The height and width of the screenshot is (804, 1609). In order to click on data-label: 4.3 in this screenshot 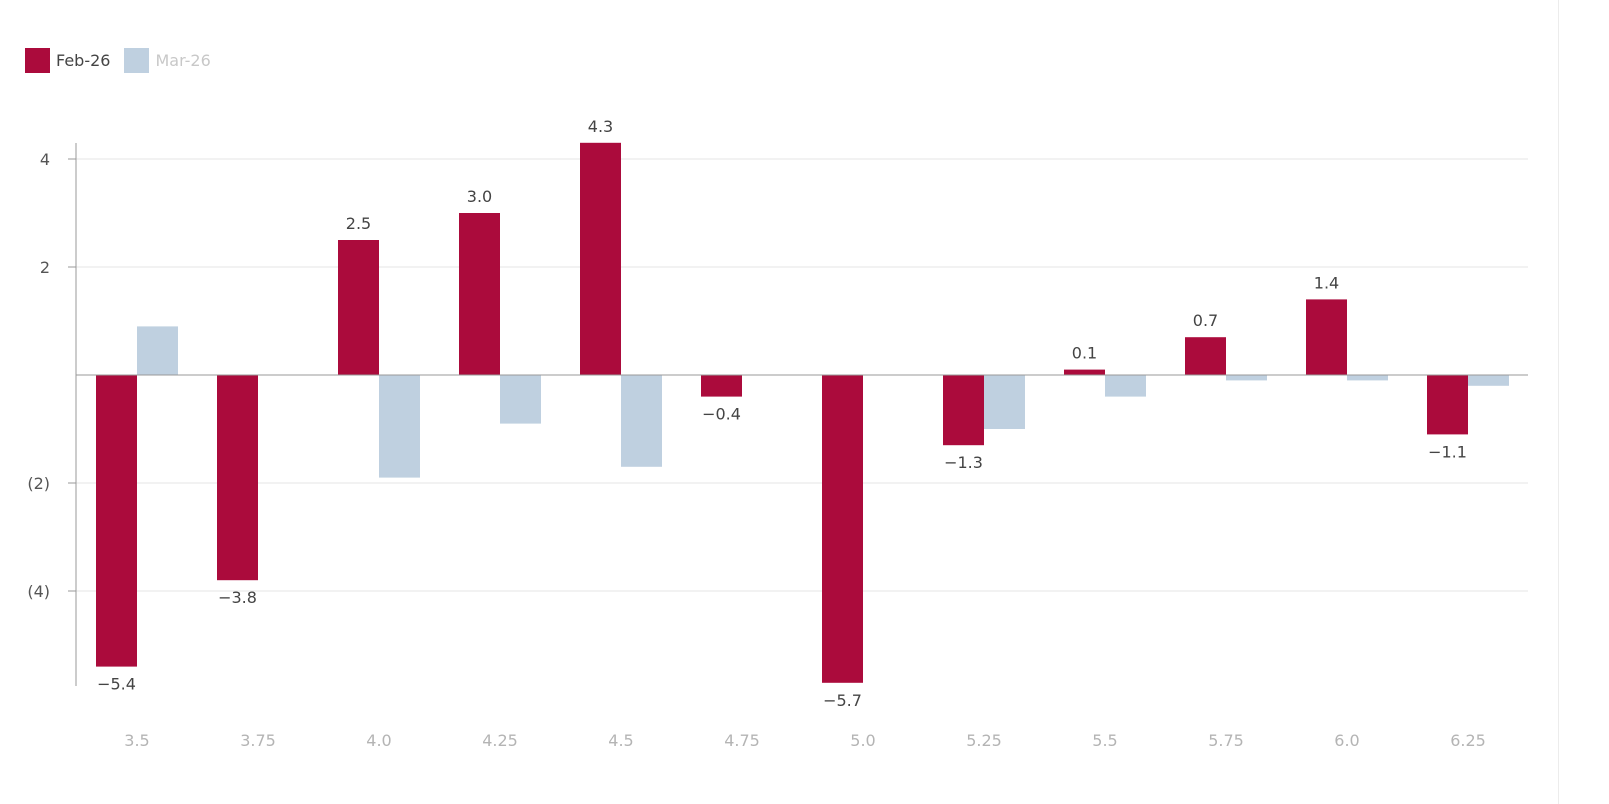, I will do `click(600, 126)`.